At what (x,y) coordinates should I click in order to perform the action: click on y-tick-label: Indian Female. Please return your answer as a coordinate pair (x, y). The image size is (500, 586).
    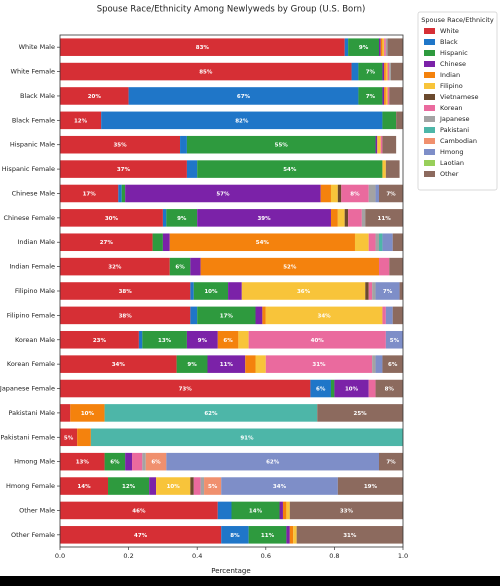
    Looking at the image, I should click on (32, 267).